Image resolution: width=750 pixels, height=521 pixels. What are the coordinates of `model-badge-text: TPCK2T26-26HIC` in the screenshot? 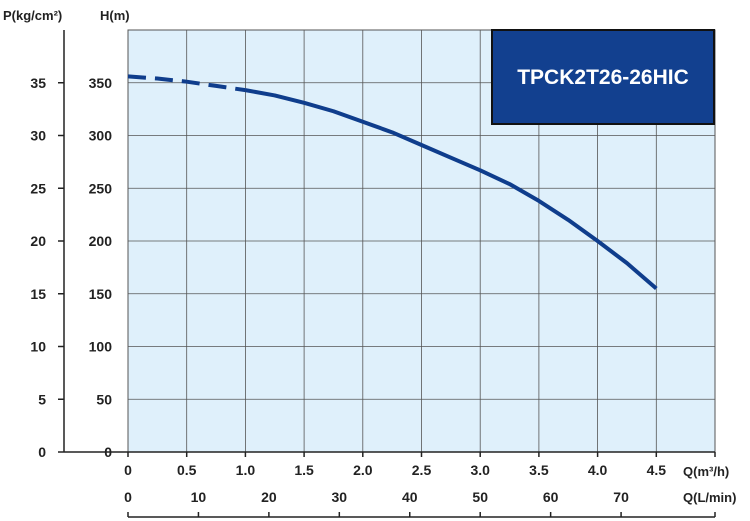 It's located at (603, 77).